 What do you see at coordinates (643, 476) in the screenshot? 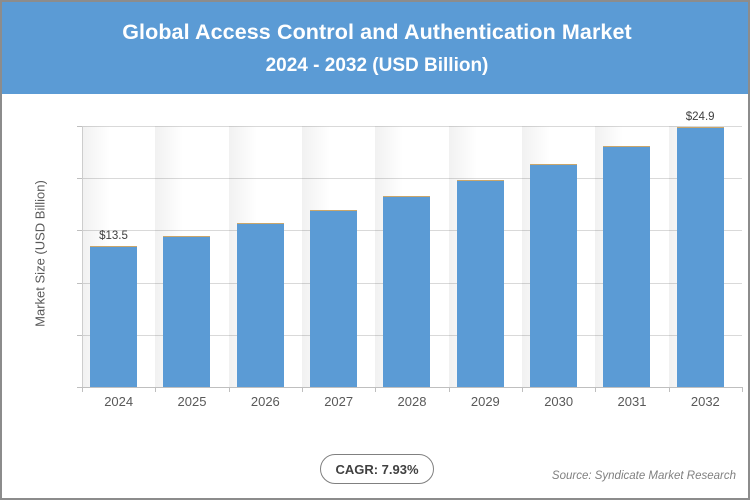
I see `source-attribution: Source: Syndicate Market Research` at bounding box center [643, 476].